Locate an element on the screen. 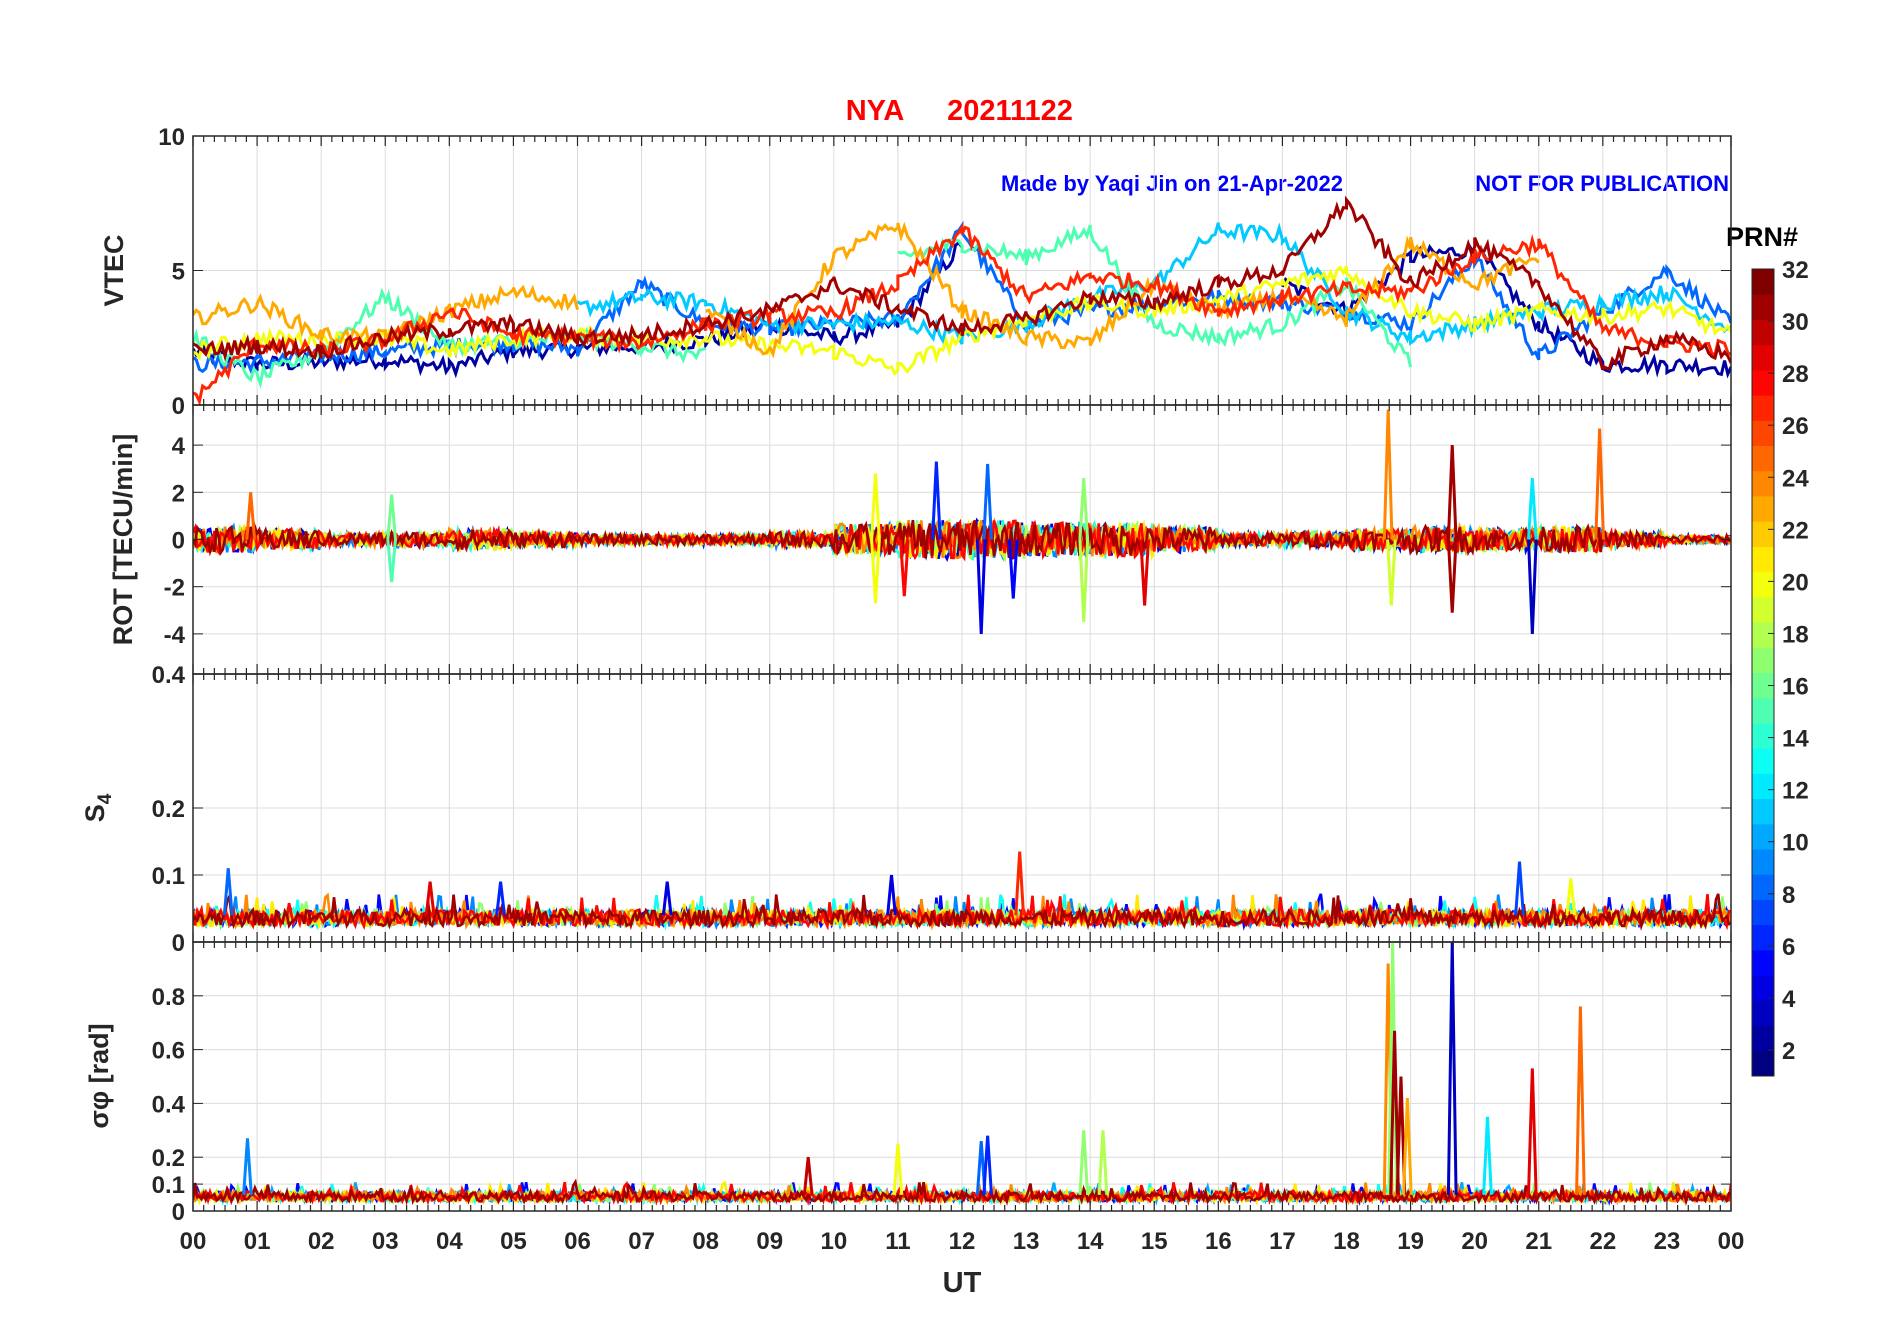 The width and height of the screenshot is (1902, 1330). x-tick-label: 18 is located at coordinates (1346, 1241).